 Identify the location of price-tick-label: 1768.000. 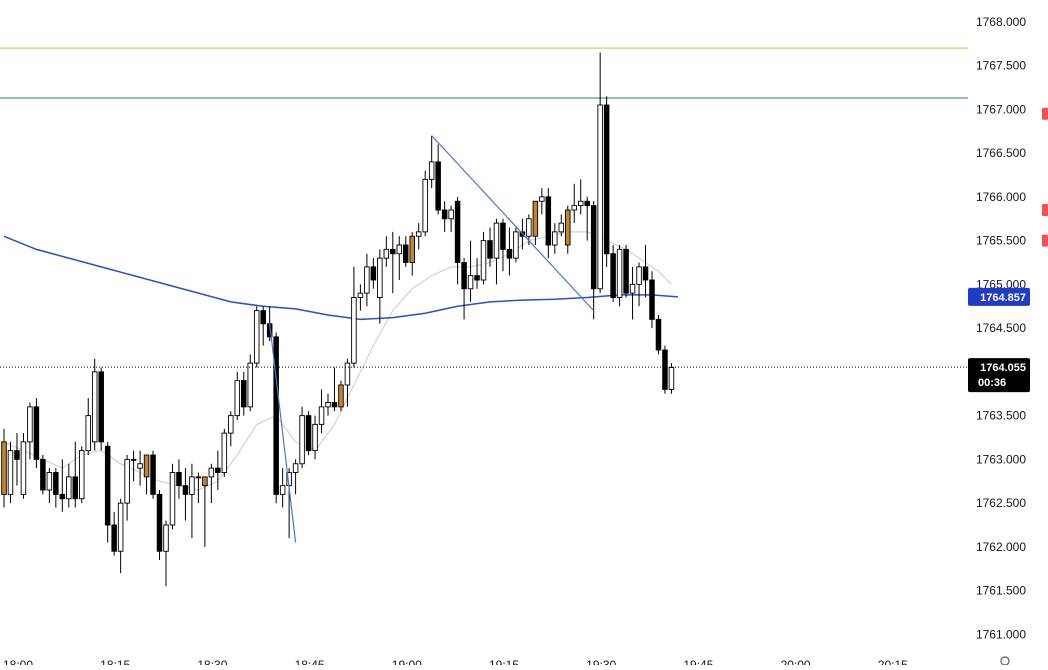
(1001, 22).